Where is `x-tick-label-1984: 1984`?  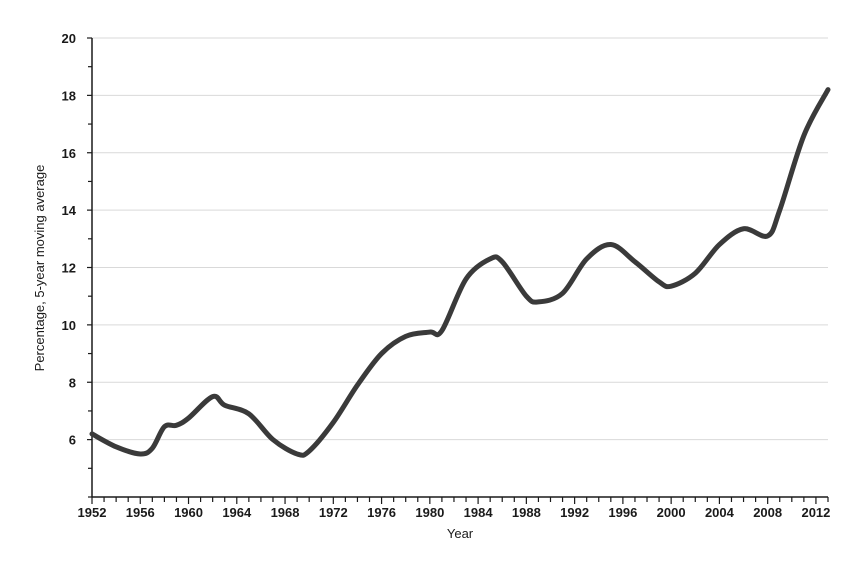 x-tick-label-1984: 1984 is located at coordinates (479, 512).